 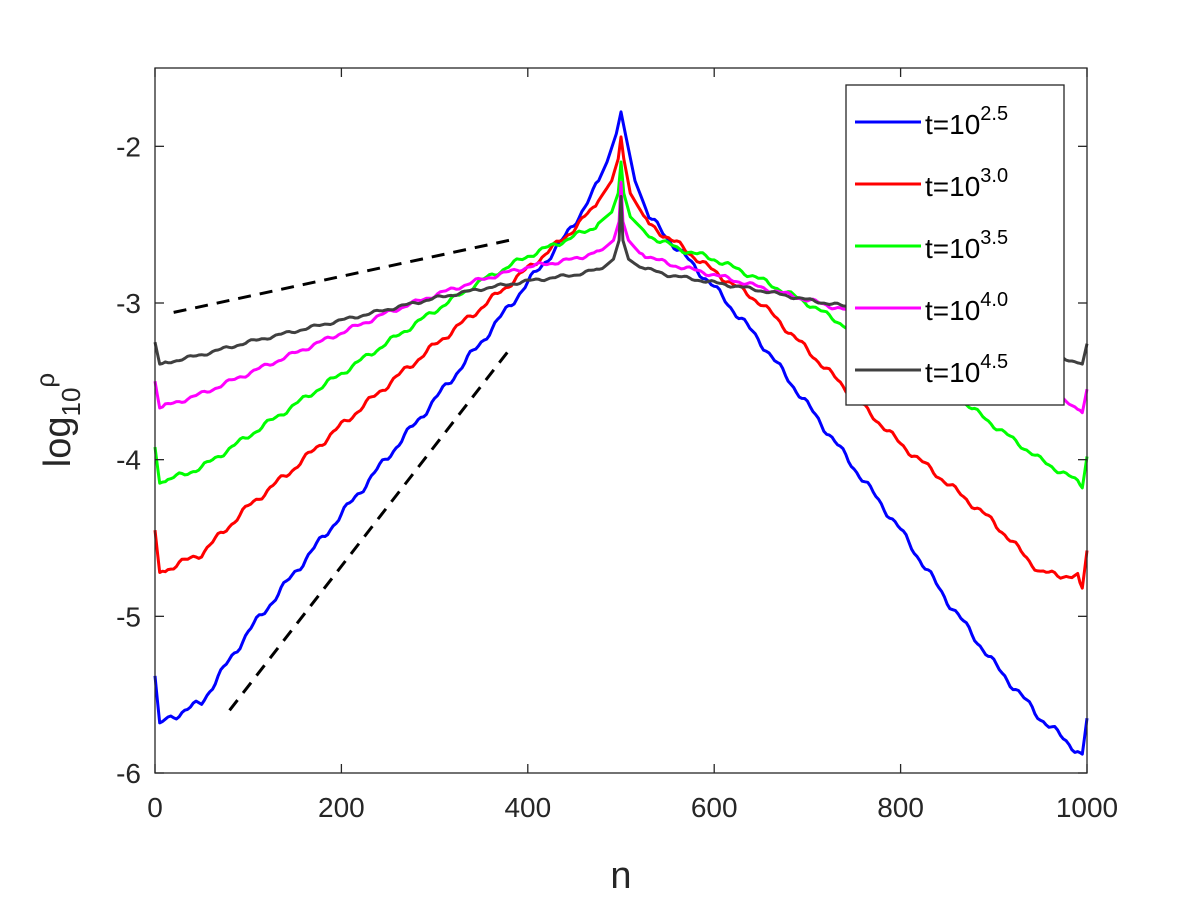 I want to click on legend-label-t-10-2-5: t=102.5, so click(x=966, y=121).